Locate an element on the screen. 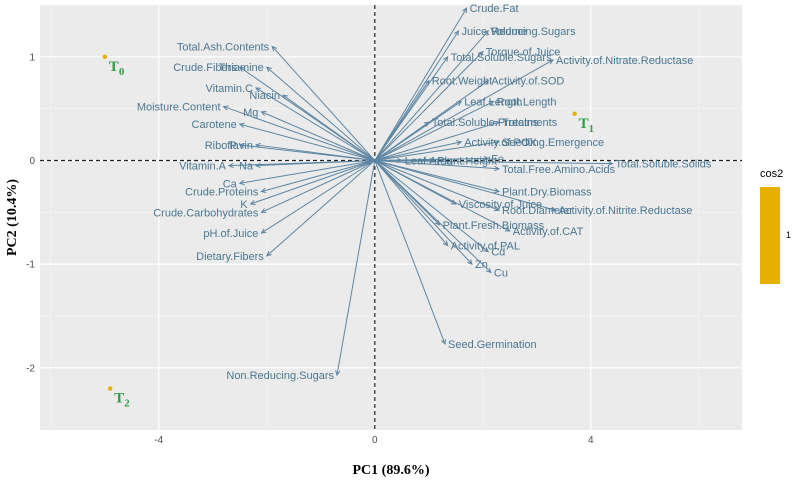 This screenshot has height=484, width=798. variable-label: Crude.Proteins is located at coordinates (222, 193).